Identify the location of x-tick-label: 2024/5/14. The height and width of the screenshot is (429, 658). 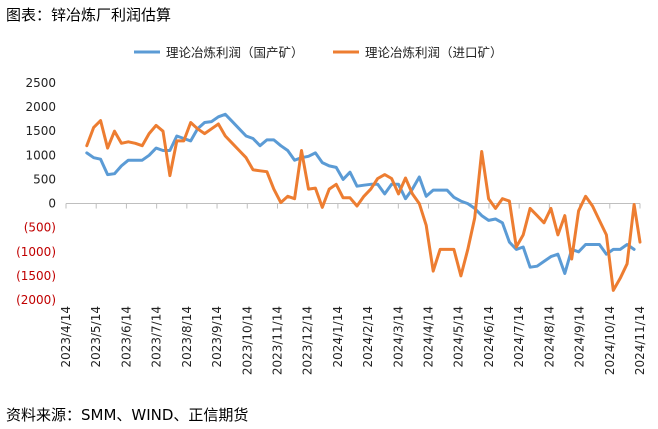
(459, 337).